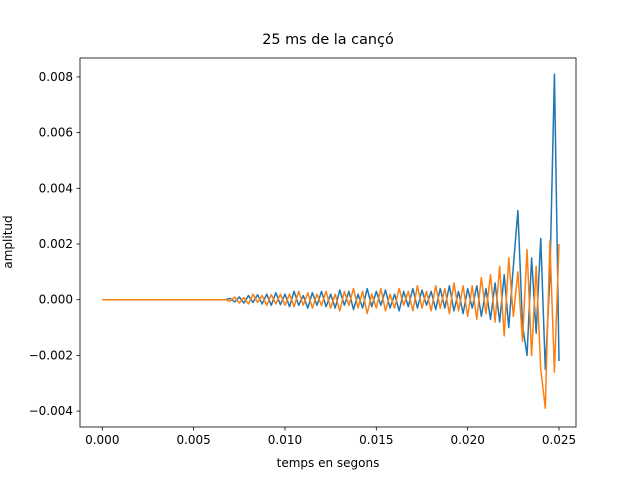  Describe the element at coordinates (56, 300) in the screenshot. I see `y-tick-label: 0.000` at that location.